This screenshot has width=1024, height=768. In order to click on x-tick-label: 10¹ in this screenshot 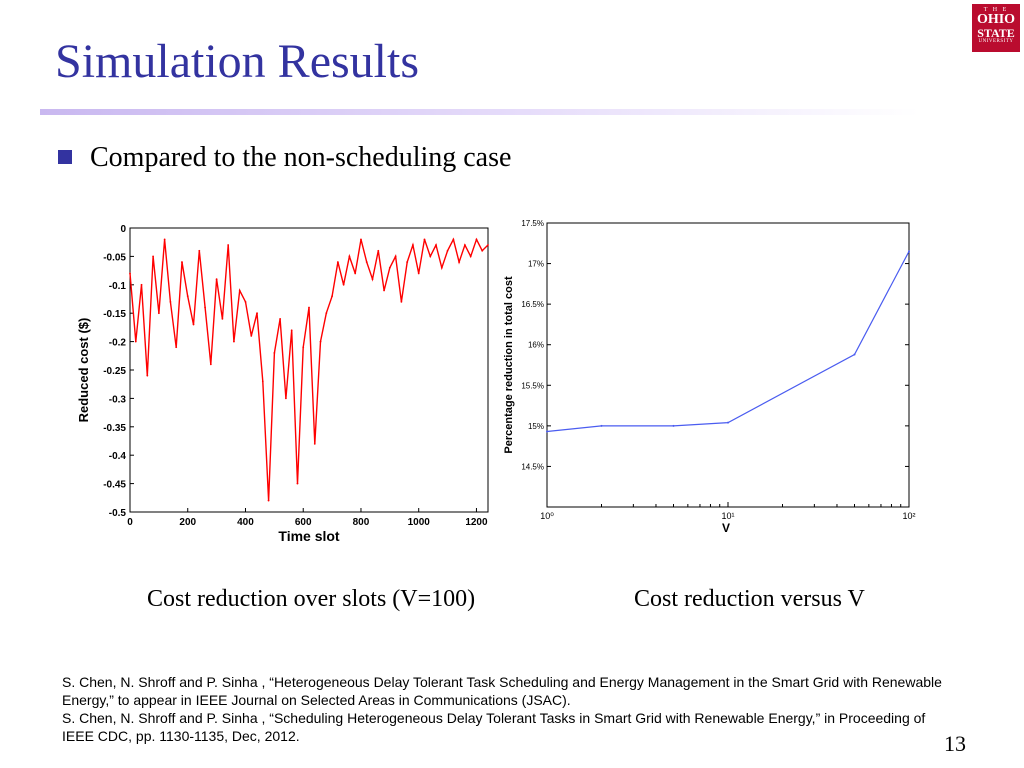, I will do `click(727, 516)`.